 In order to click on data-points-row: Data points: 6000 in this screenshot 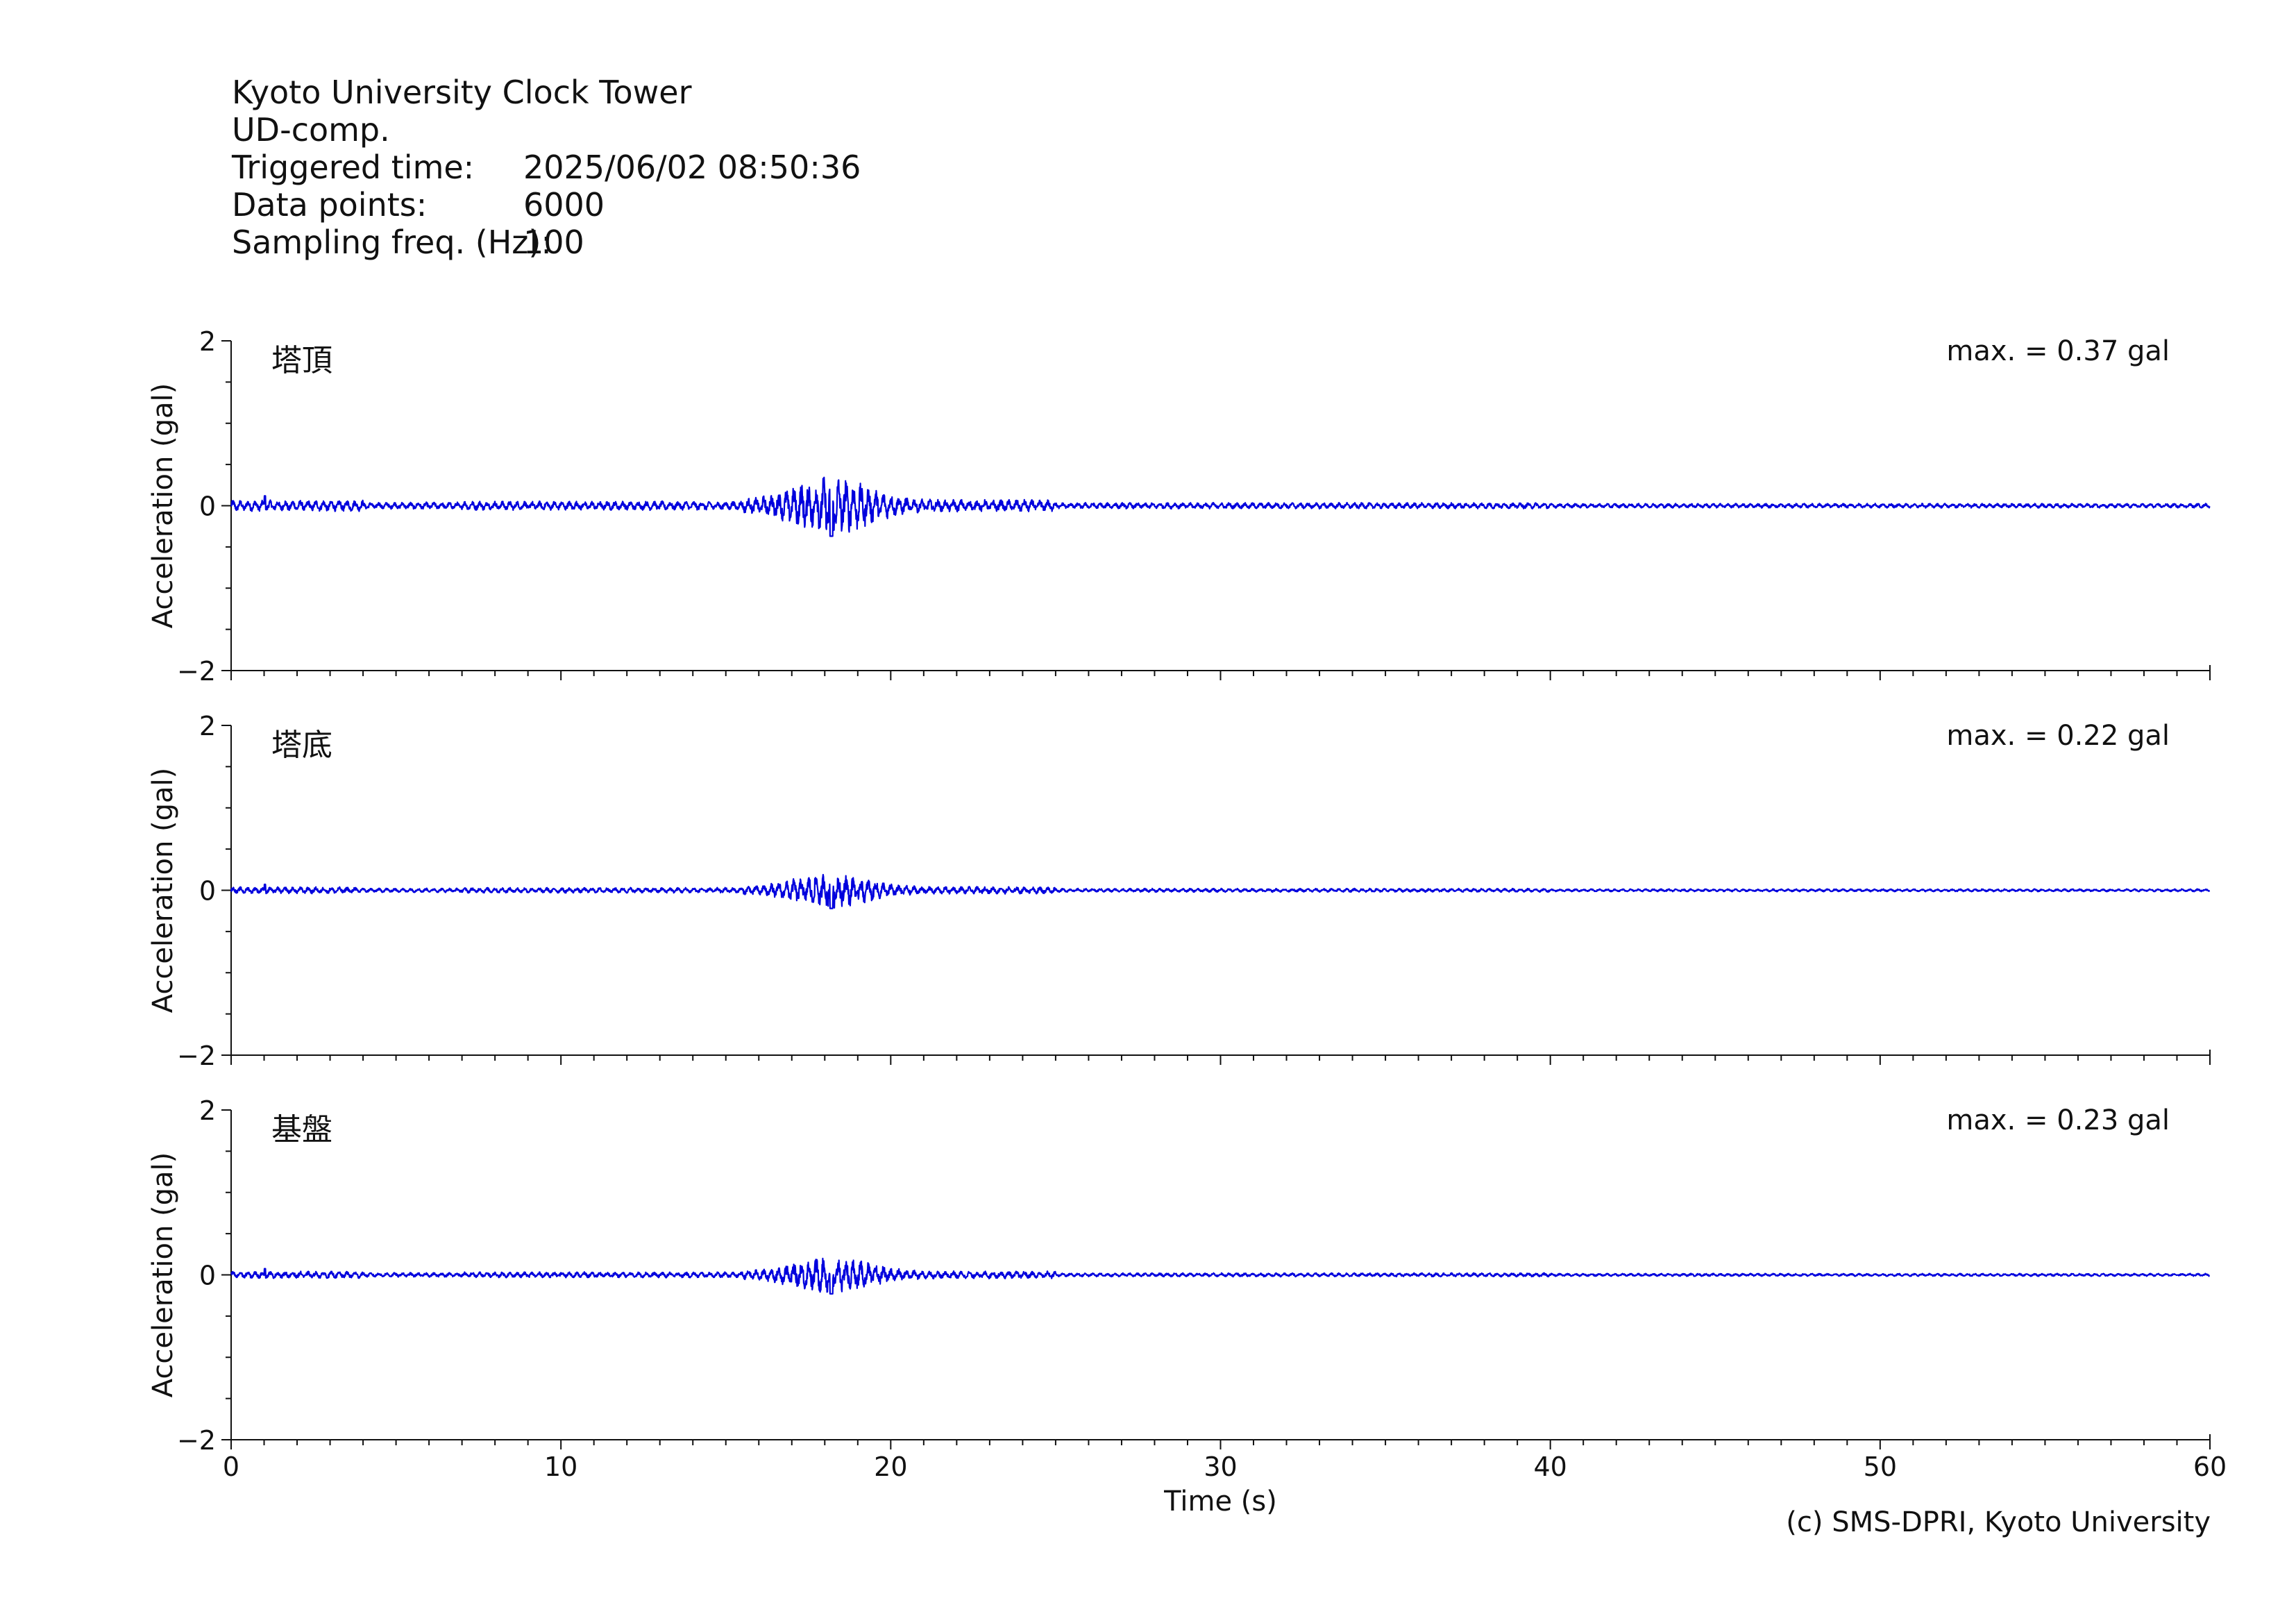, I will do `click(546, 205)`.